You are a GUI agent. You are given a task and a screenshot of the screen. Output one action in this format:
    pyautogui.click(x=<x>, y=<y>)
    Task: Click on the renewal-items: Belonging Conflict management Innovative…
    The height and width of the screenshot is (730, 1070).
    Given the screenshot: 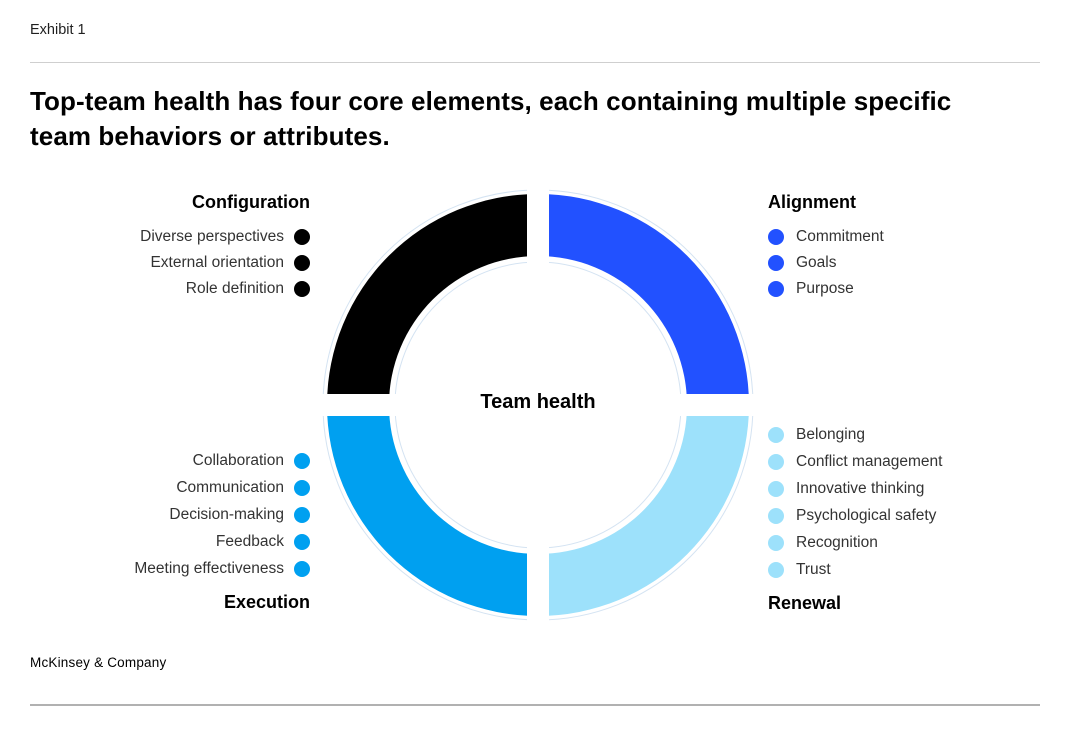 What is the action you would take?
    pyautogui.click(x=918, y=502)
    